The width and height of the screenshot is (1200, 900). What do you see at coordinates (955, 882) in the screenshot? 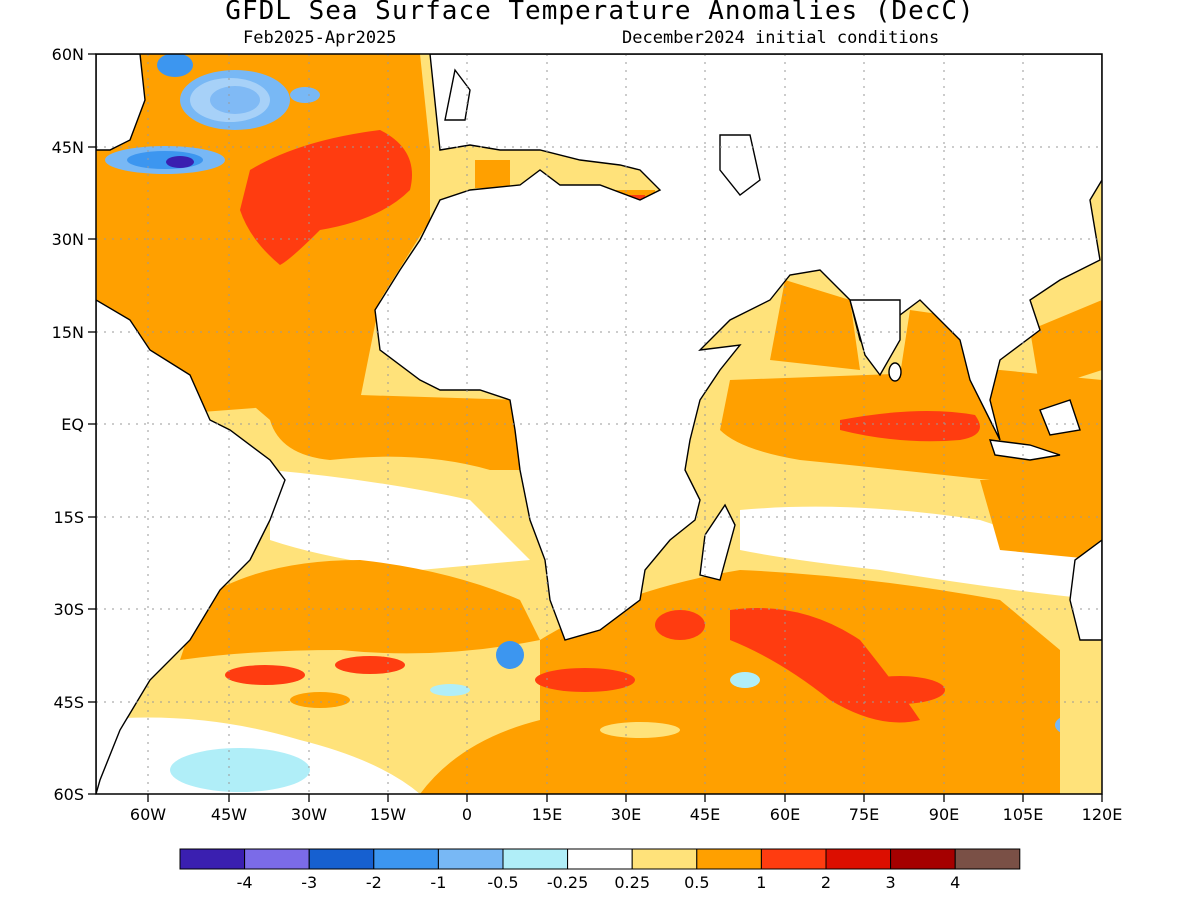
I see `colorbar-label: 4` at bounding box center [955, 882].